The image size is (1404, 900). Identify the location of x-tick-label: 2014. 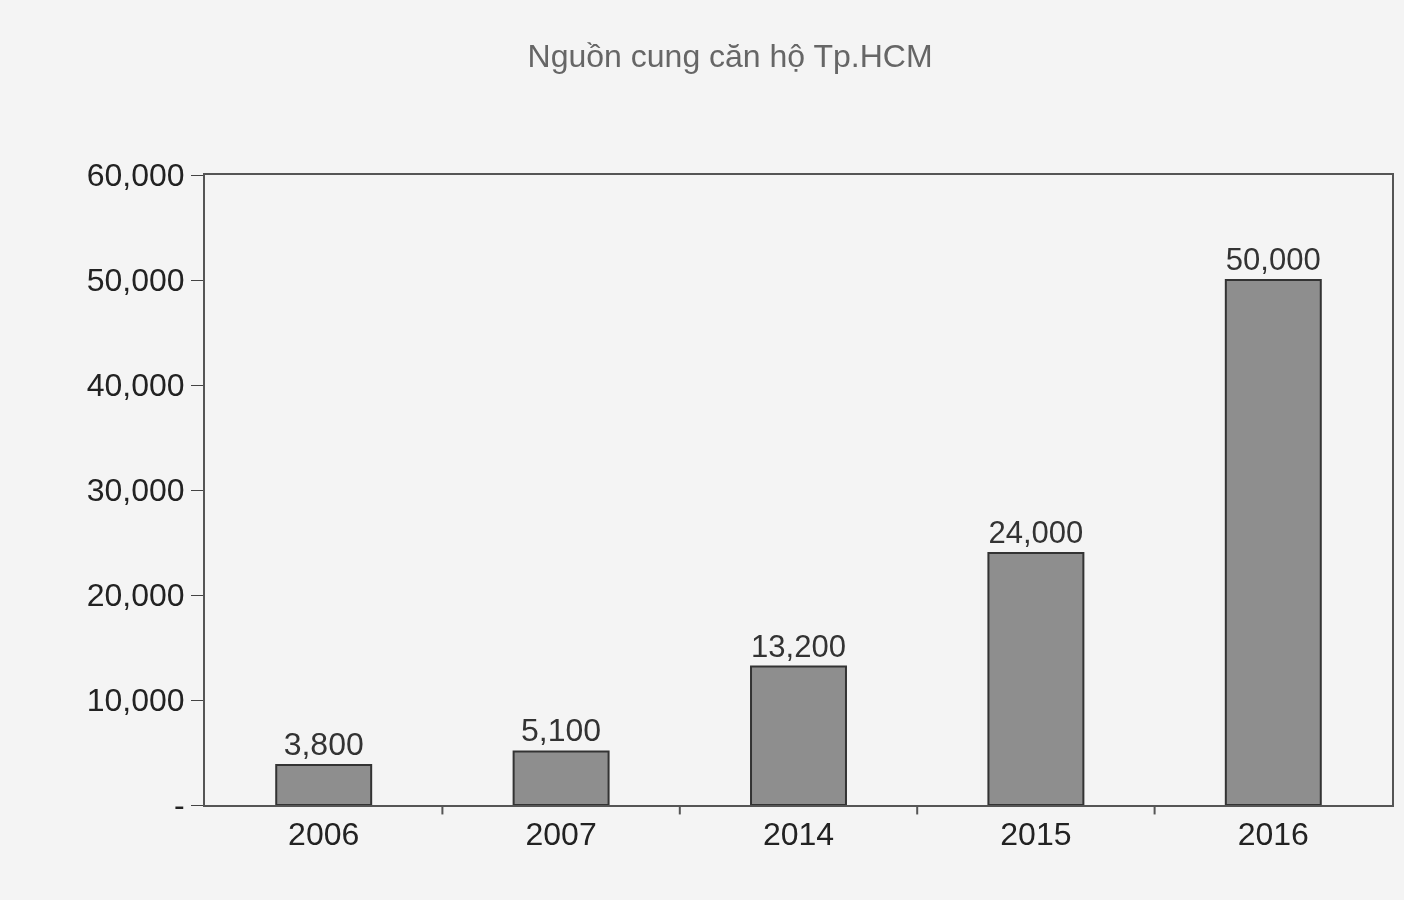
(798, 834).